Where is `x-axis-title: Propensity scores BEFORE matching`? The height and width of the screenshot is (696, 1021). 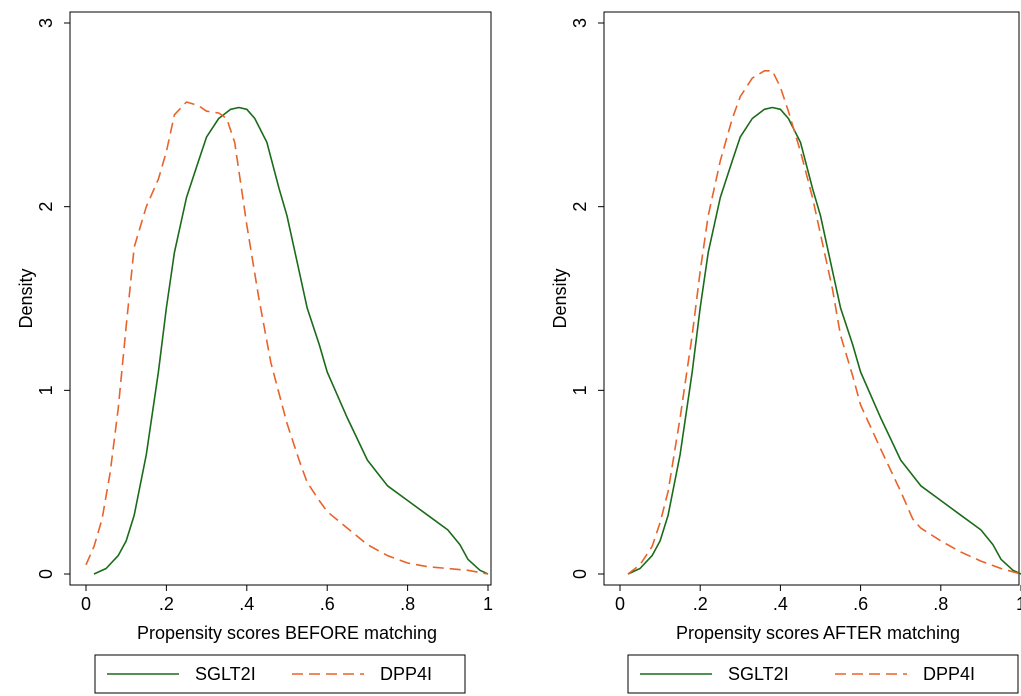 x-axis-title: Propensity scores BEFORE matching is located at coordinates (287, 633).